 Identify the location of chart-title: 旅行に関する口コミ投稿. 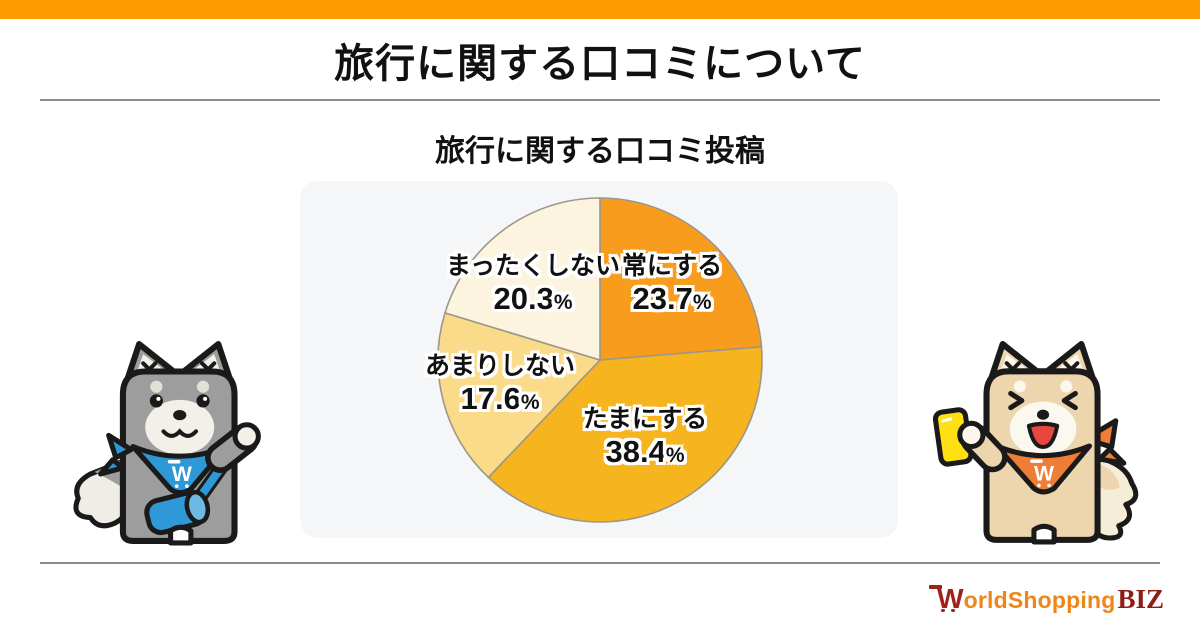
(600, 151).